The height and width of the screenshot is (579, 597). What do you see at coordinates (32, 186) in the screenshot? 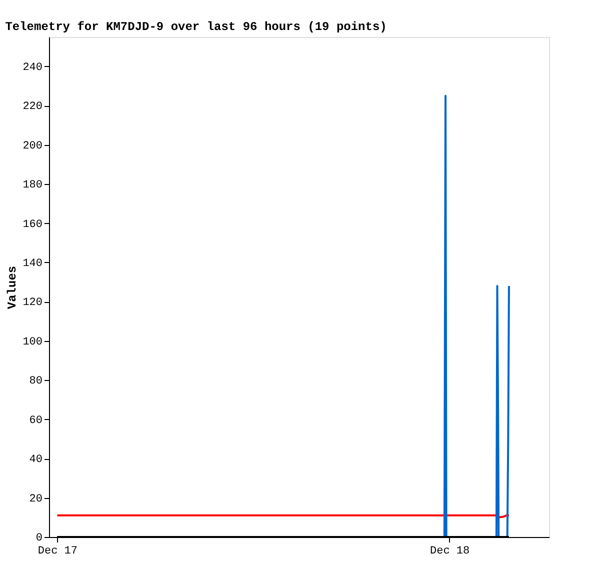
I see `y-tick-label: 180` at bounding box center [32, 186].